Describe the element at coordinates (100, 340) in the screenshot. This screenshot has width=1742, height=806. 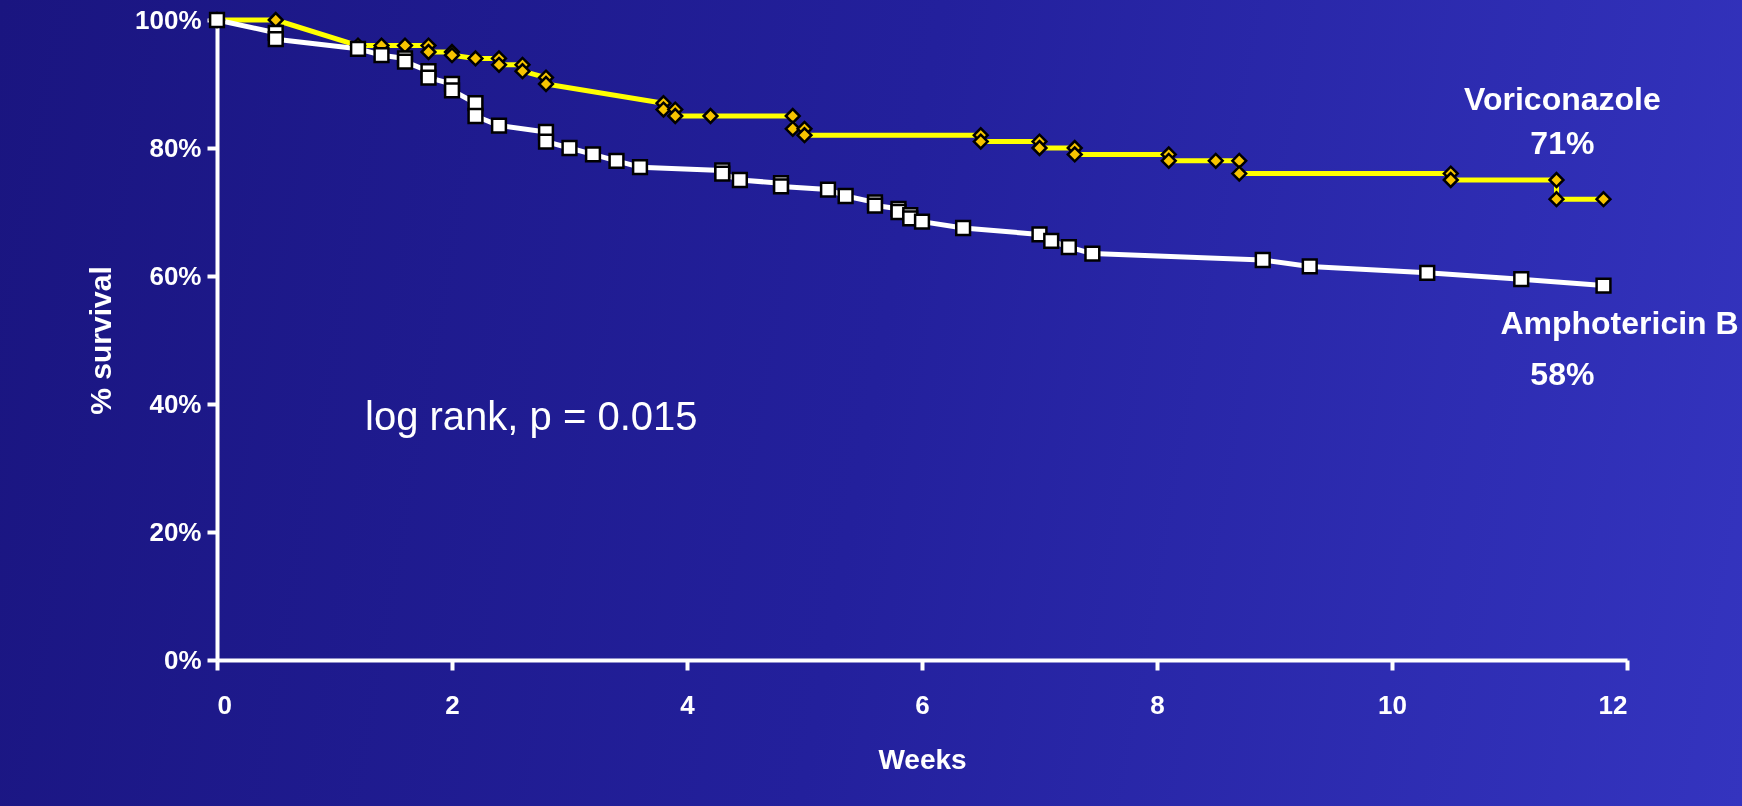
I see `y-axis-title: % survival` at that location.